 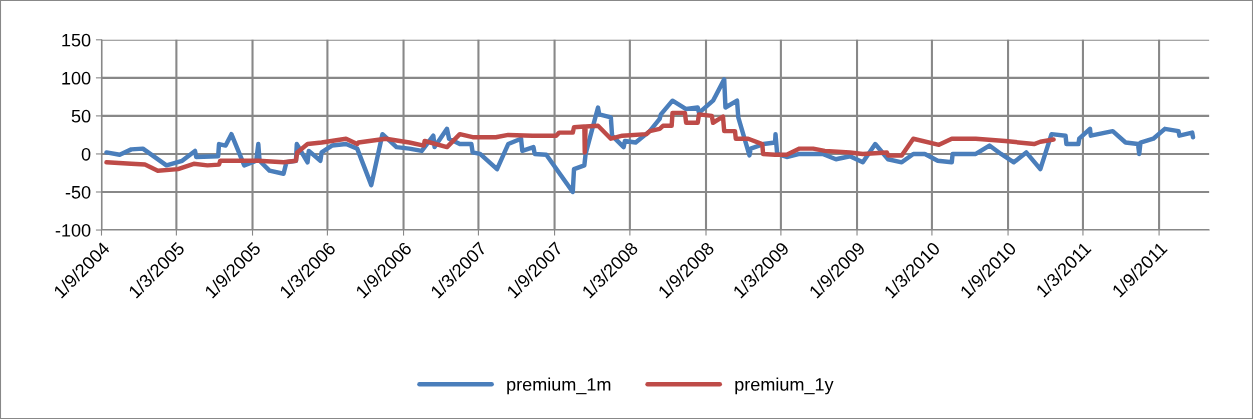 What do you see at coordinates (76, 78) in the screenshot?
I see `y-tick-label: 100` at bounding box center [76, 78].